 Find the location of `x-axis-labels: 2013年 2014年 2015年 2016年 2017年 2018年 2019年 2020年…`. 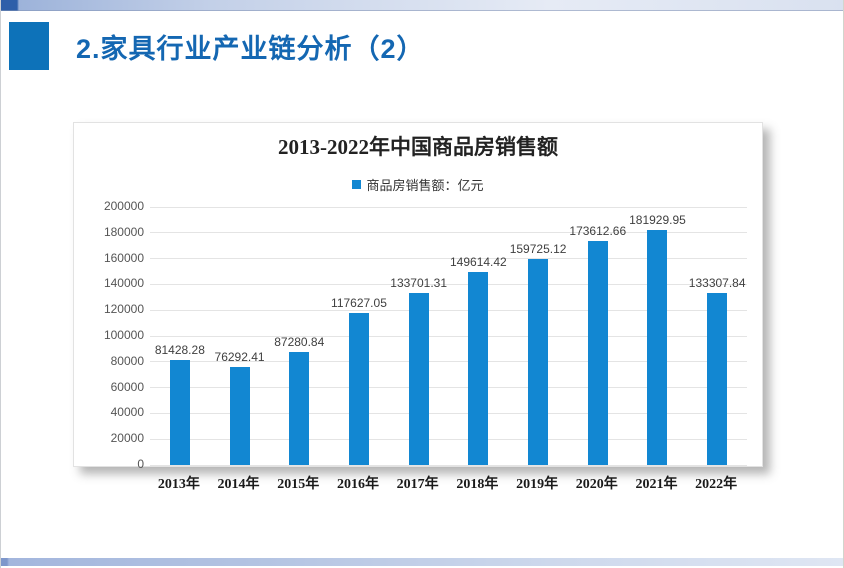

x-axis-labels: 2013年 2014年 2015年 2016年 2017年 2018年 2019年 2020年… is located at coordinates (447, 483).